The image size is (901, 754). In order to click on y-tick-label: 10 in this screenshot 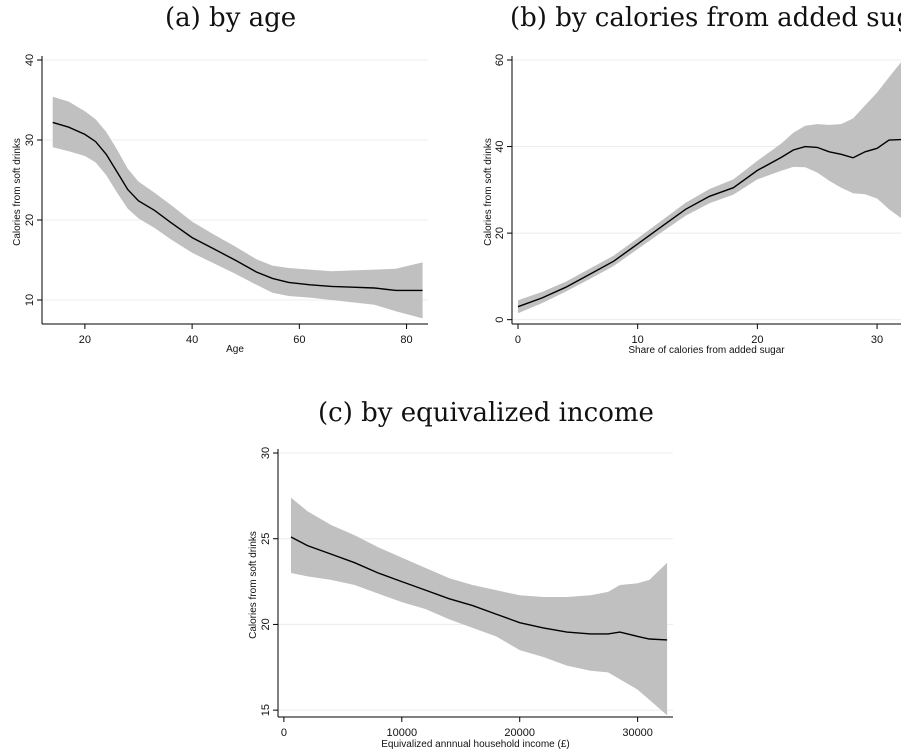, I will do `click(30, 300)`.